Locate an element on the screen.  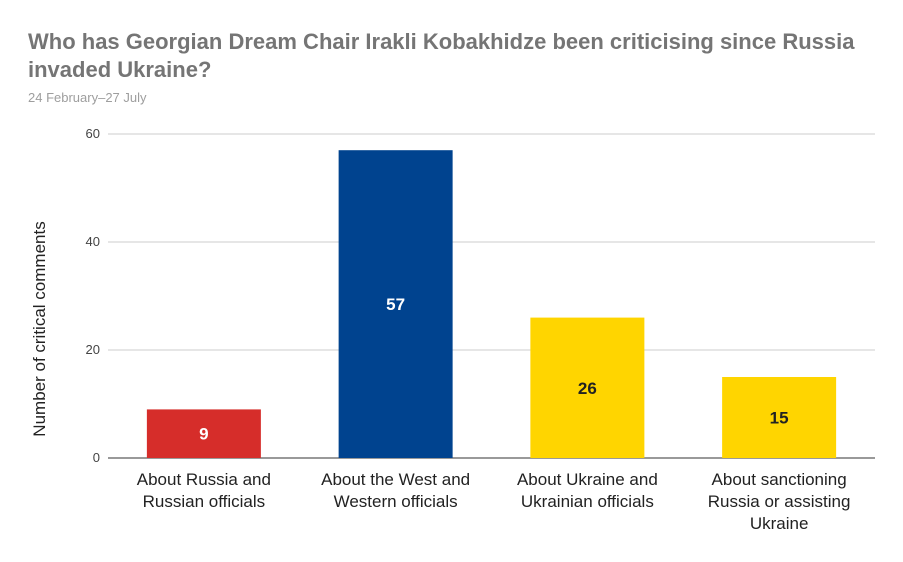
data-label: 9 is located at coordinates (203, 434).